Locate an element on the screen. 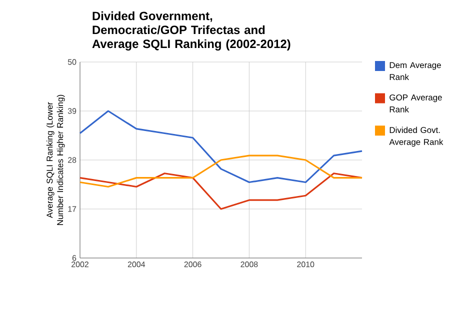 Image resolution: width=450 pixels, height=320 pixels. chart-title: Divided Government, Democratic/GOP Trifectas and Average SQLI Ranking (2002-2012) is located at coordinates (191, 30).